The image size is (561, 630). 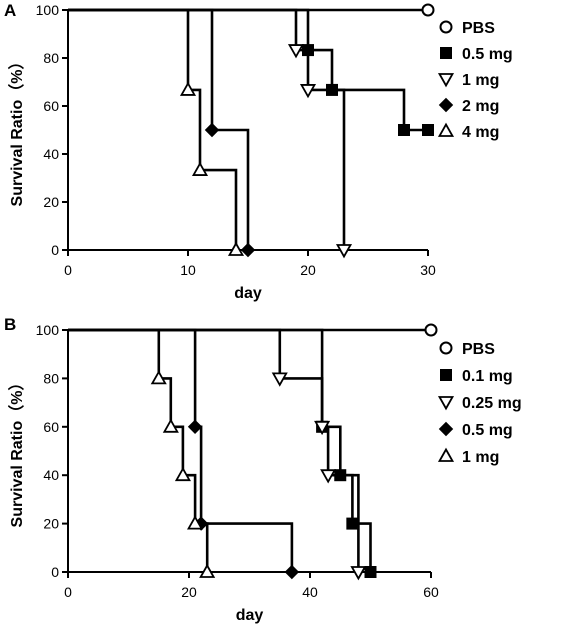 I want to click on legend-label: 4 mg, so click(x=480, y=132).